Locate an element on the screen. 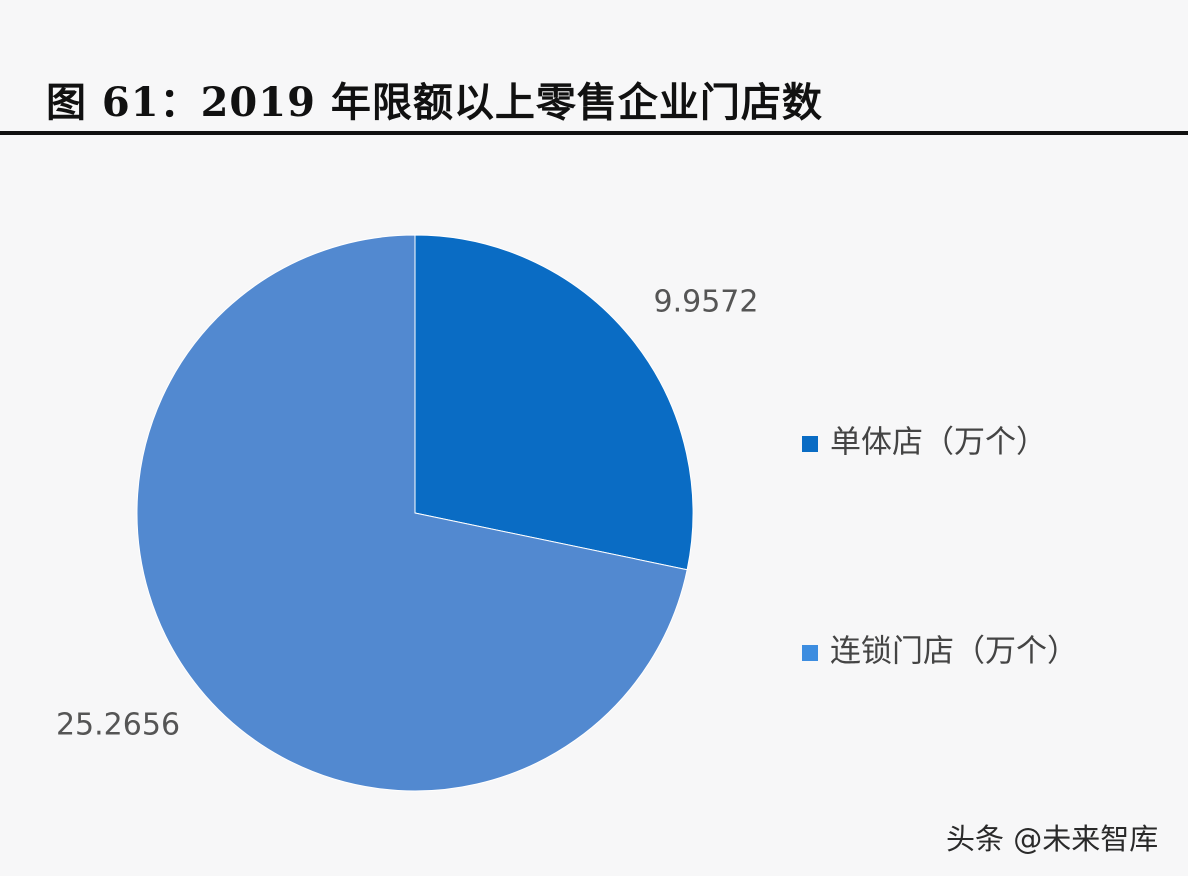 This screenshot has width=1188, height=876. legend-label-0: 单体店（万个） is located at coordinates (938, 443).